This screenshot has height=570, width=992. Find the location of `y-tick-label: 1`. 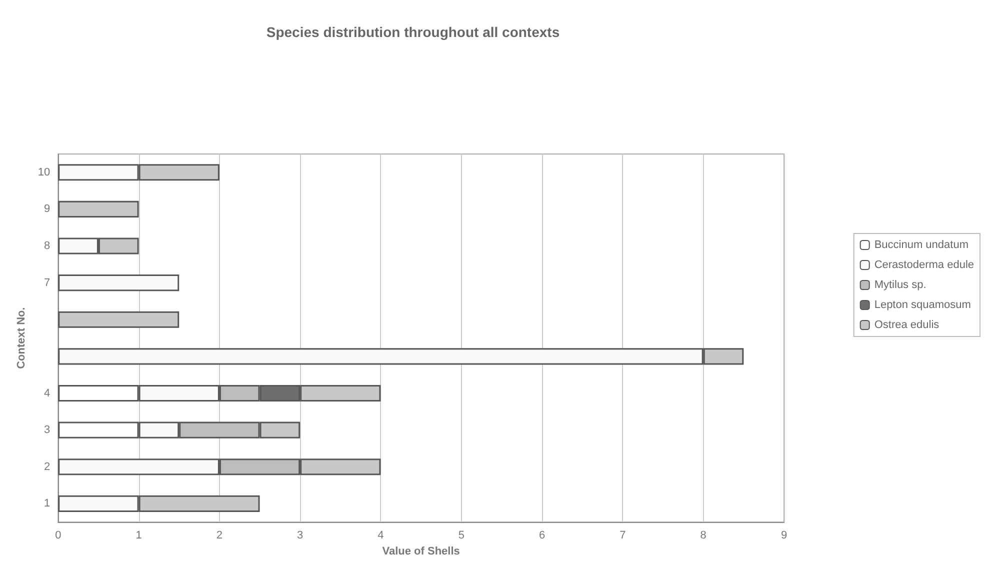

y-tick-label: 1 is located at coordinates (47, 504).